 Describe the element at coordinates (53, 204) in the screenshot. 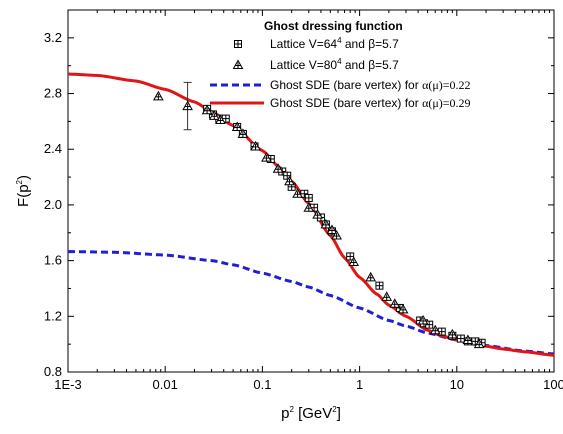

I see `y-tick-label: 2.0` at that location.